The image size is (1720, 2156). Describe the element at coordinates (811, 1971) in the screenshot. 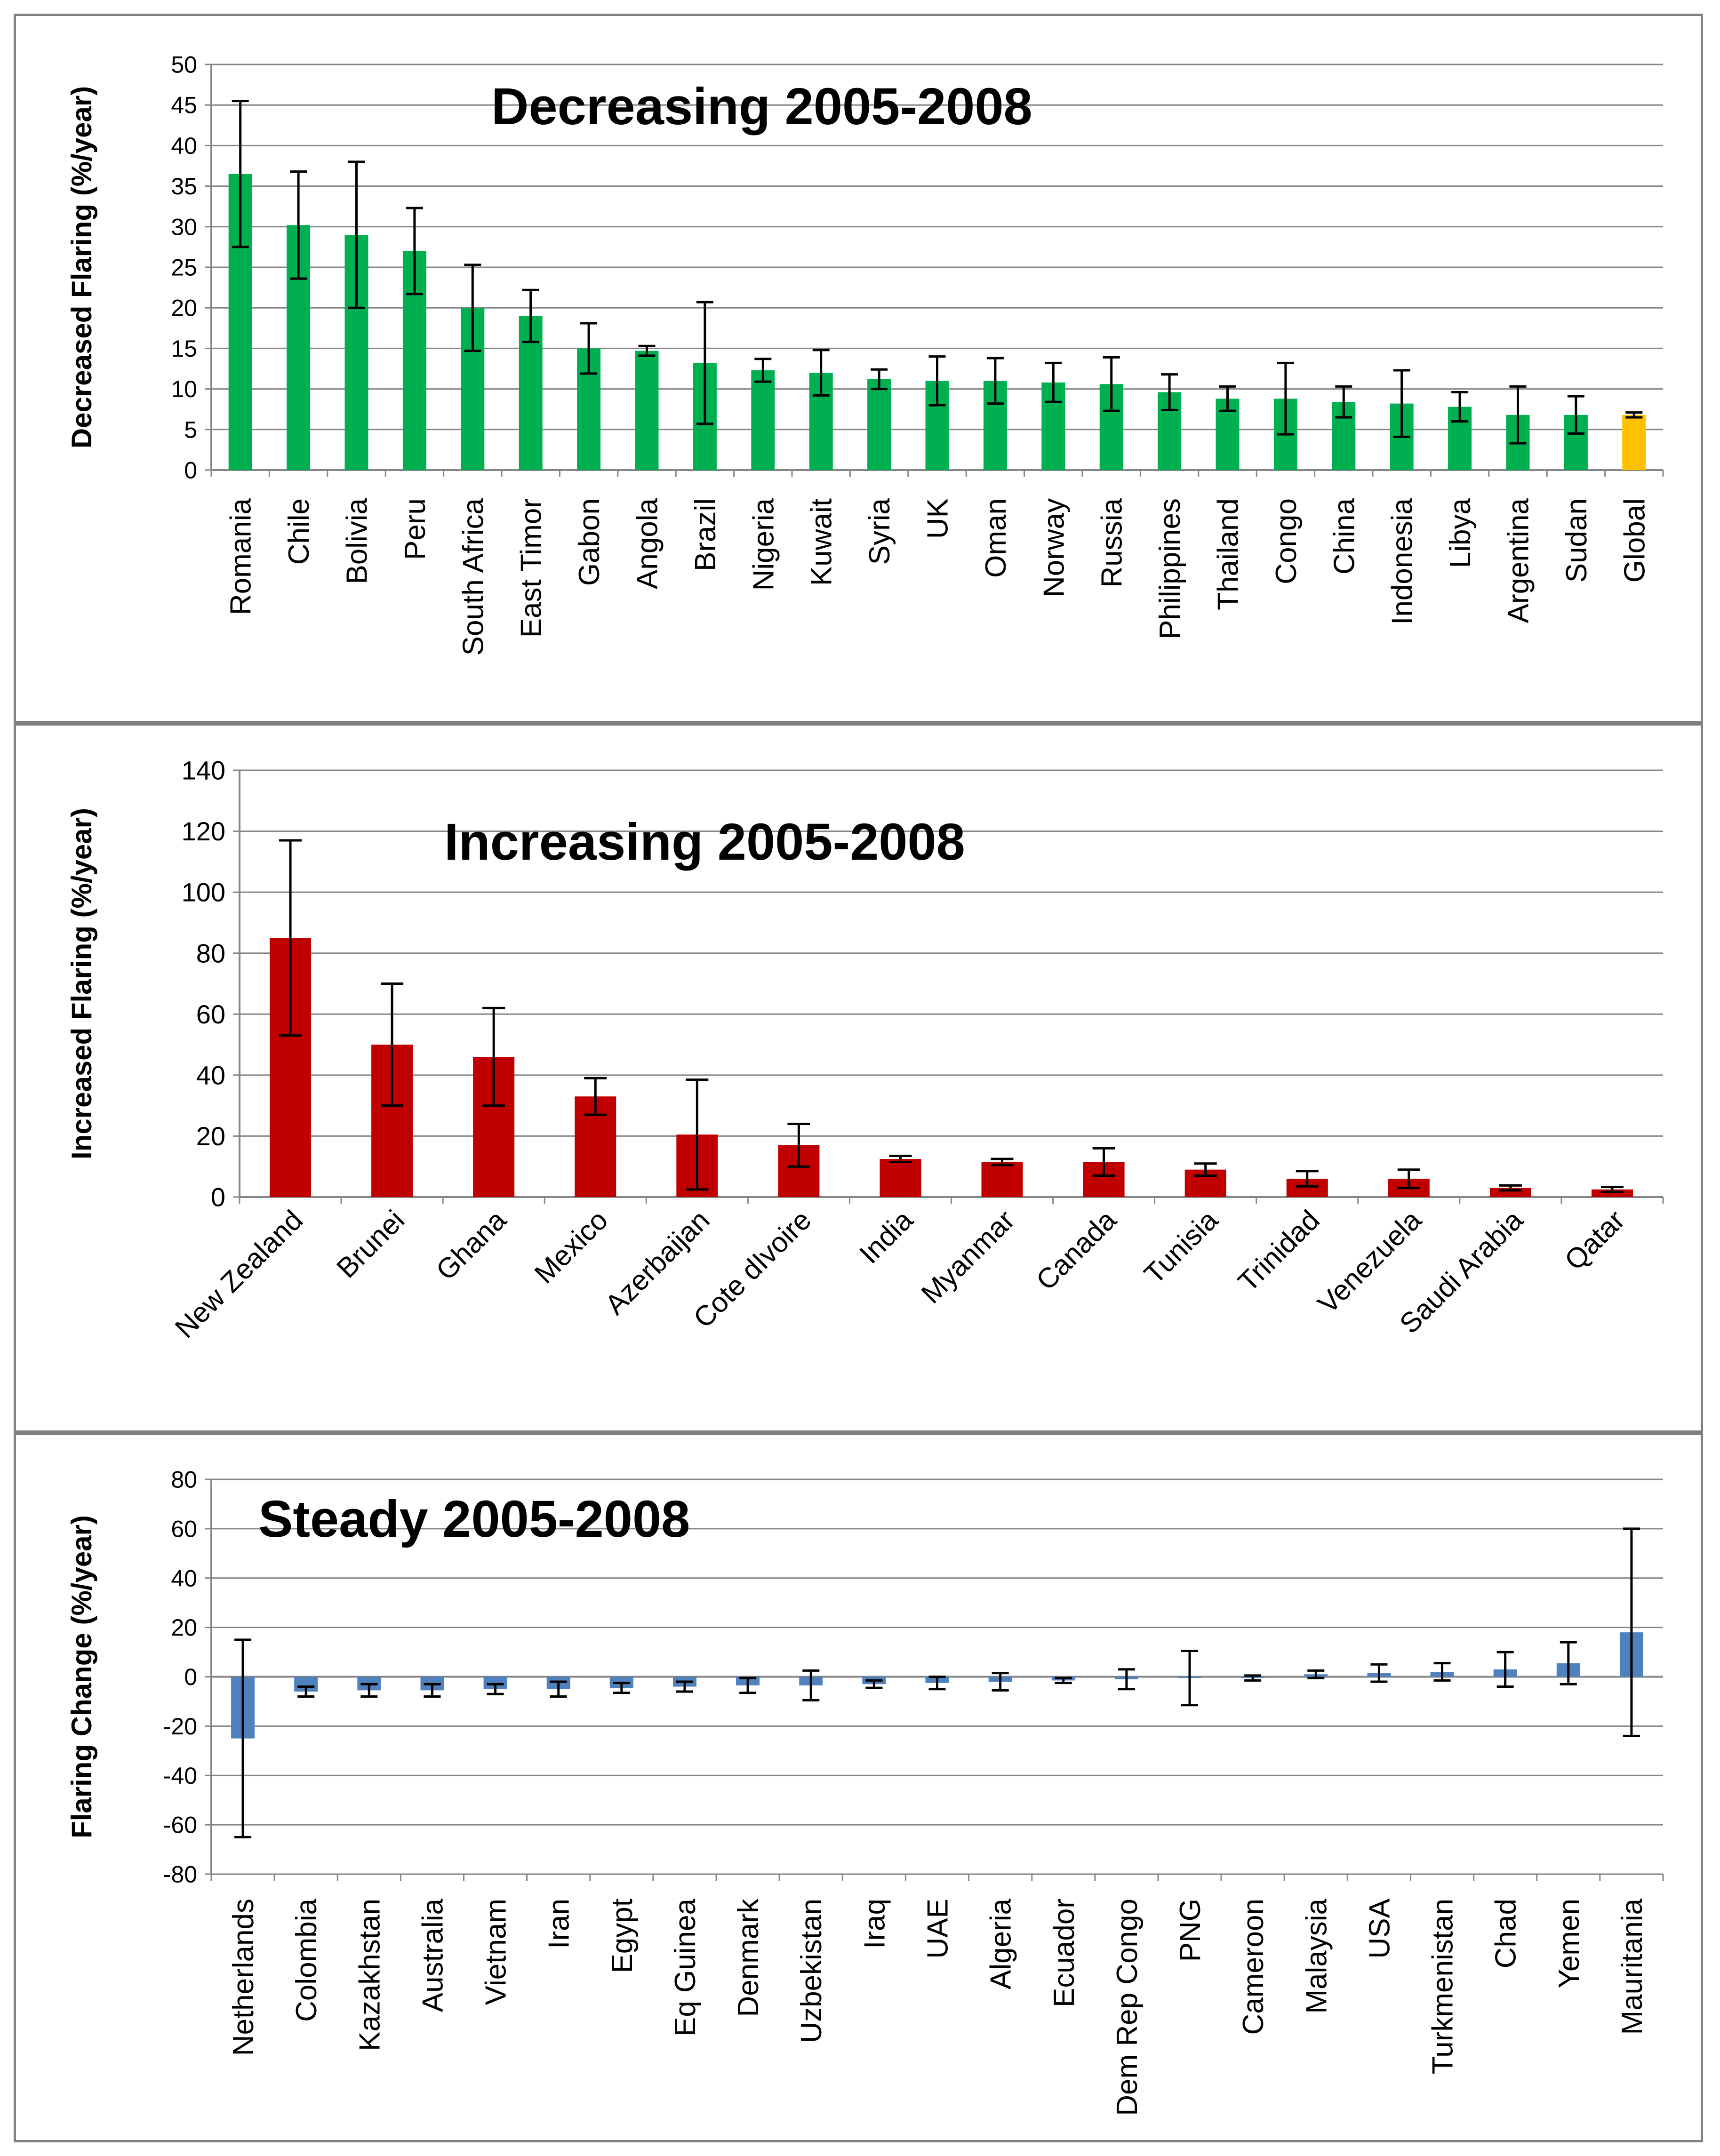

I see `category-label-uzbekistan: Uzbekistan` at that location.